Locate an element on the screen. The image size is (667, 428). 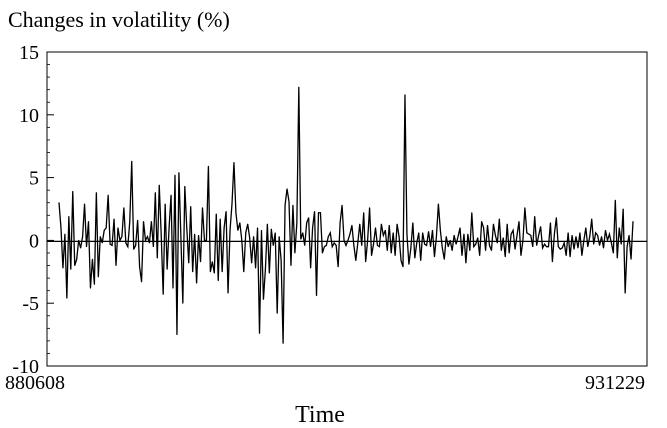
x-tick-label-end: 931229 is located at coordinates (615, 383).